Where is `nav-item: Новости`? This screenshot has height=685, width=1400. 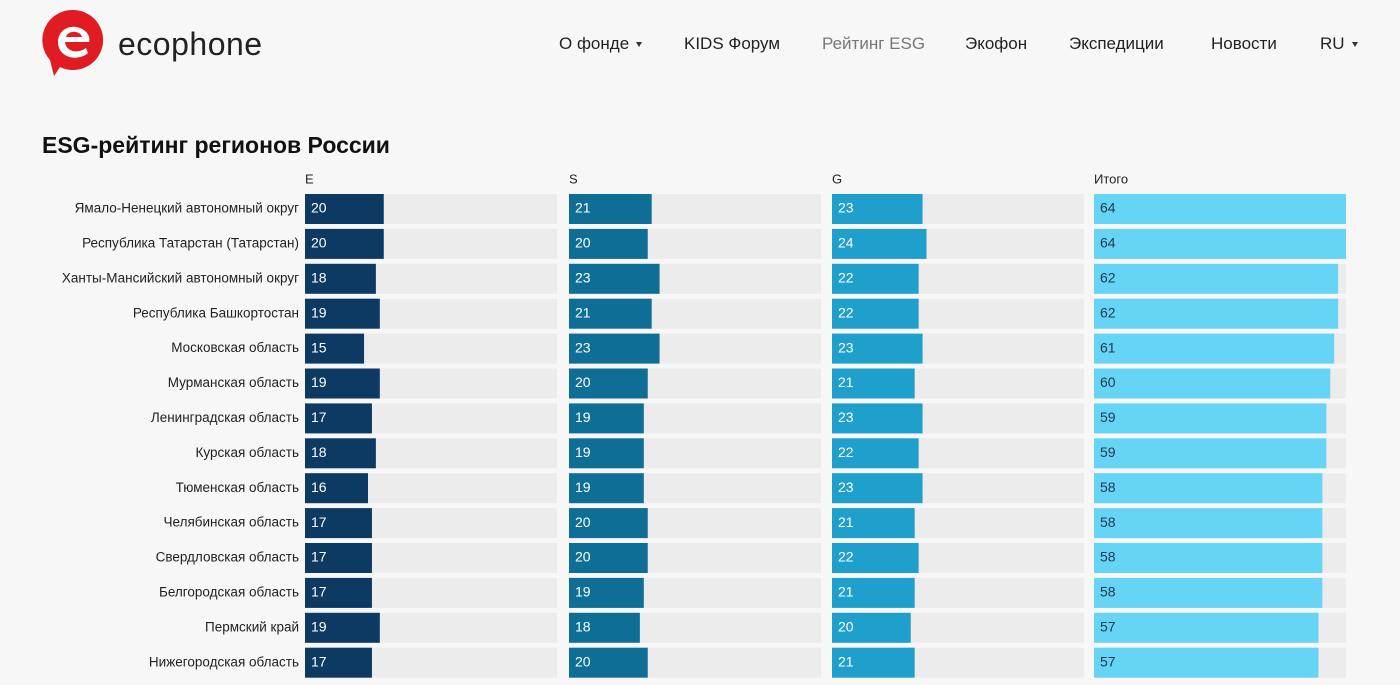
nav-item: Новости is located at coordinates (1244, 44).